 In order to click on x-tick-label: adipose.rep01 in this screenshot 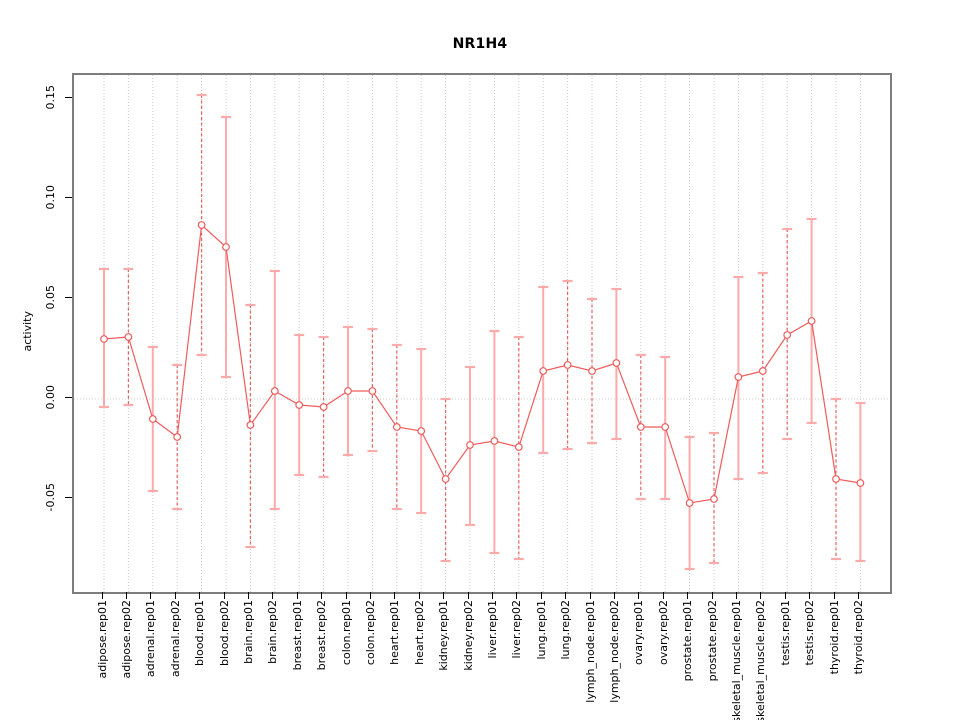, I will do `click(102, 639)`.